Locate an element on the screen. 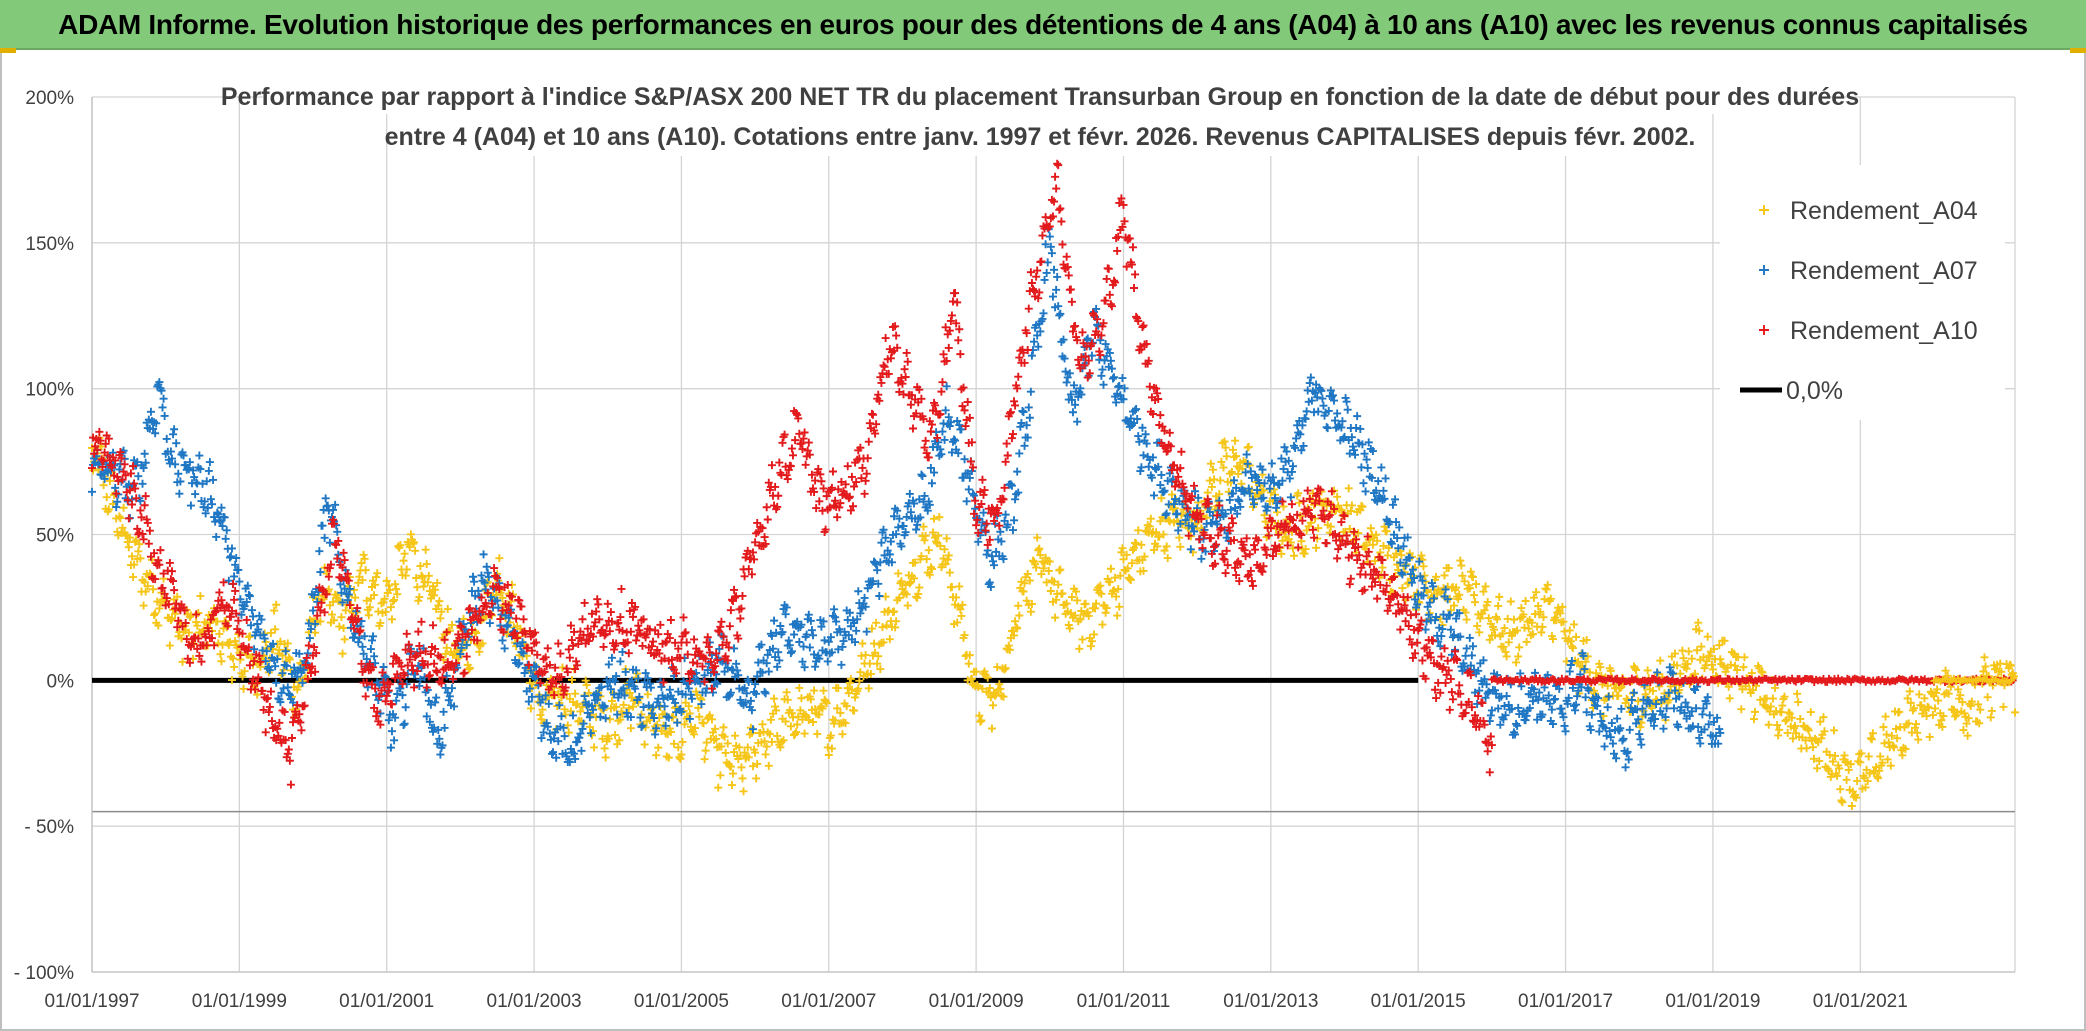 The height and width of the screenshot is (1031, 2086). y-tick-label: 50% is located at coordinates (55, 536).